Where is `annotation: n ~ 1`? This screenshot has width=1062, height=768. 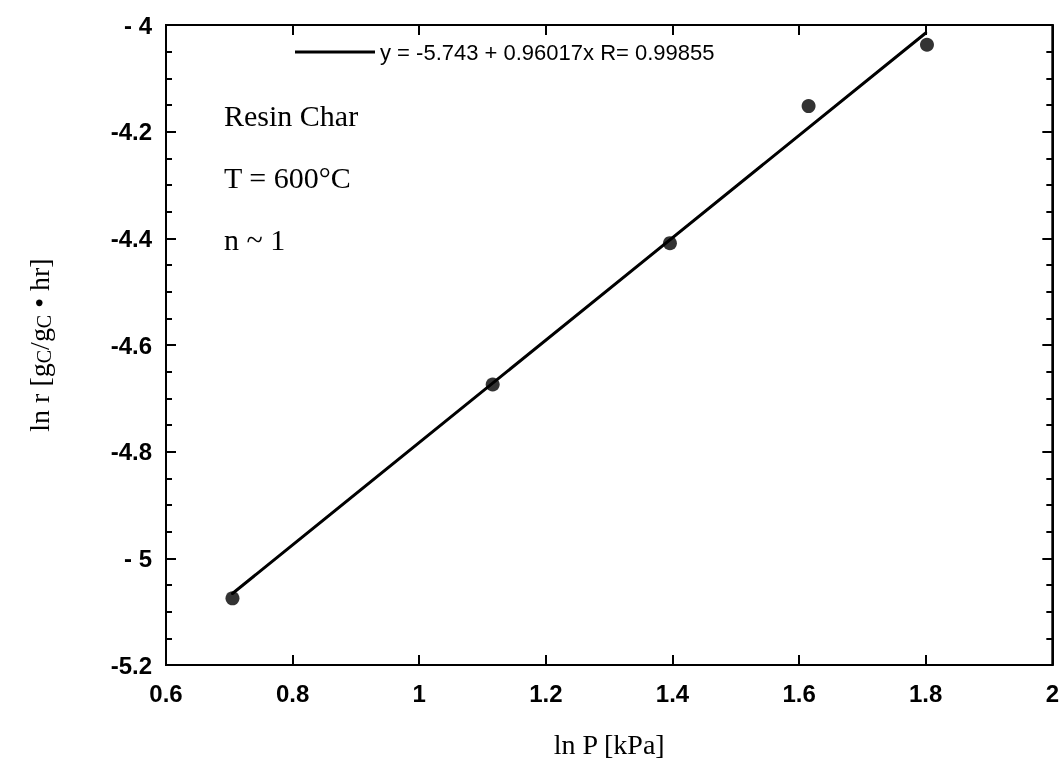 annotation: n ~ 1 is located at coordinates (255, 239).